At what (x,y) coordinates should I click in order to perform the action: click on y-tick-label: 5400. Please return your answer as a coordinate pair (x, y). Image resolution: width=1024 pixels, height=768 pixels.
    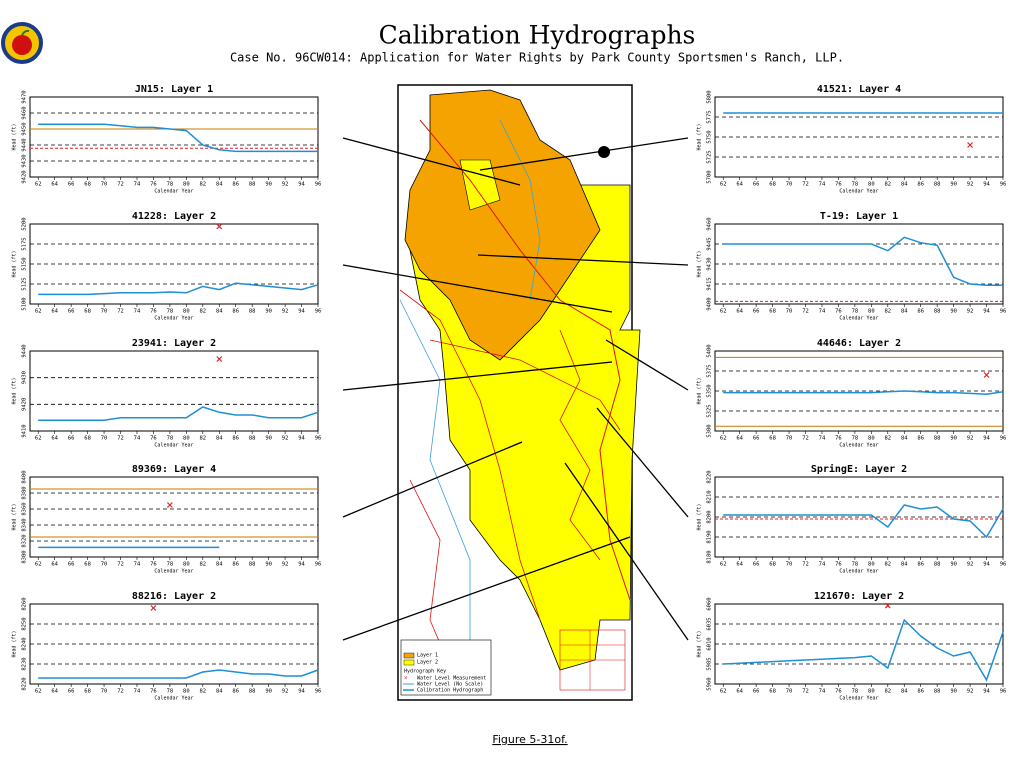
    Looking at the image, I should click on (710, 350).